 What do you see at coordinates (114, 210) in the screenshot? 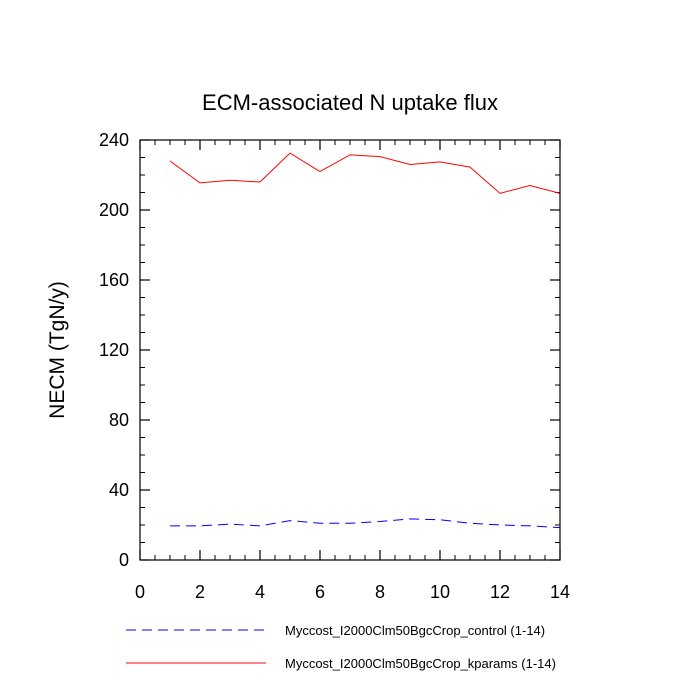
I see `y-tick-label: 200` at bounding box center [114, 210].